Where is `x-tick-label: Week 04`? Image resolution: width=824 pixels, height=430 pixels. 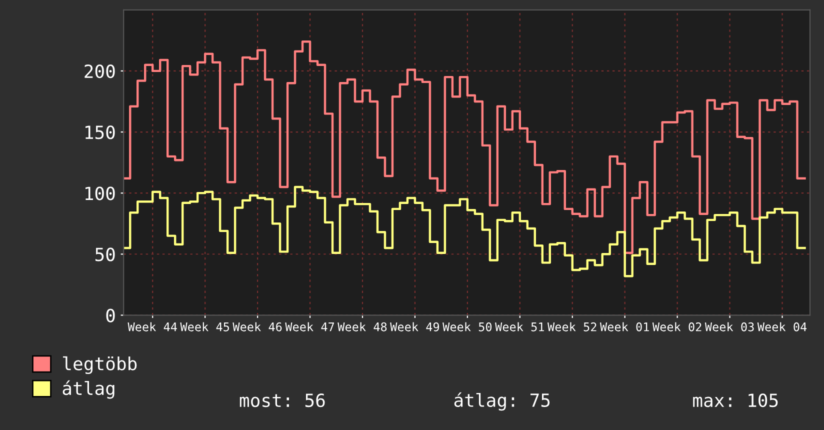 x-tick-label: Week 04 is located at coordinates (782, 327).